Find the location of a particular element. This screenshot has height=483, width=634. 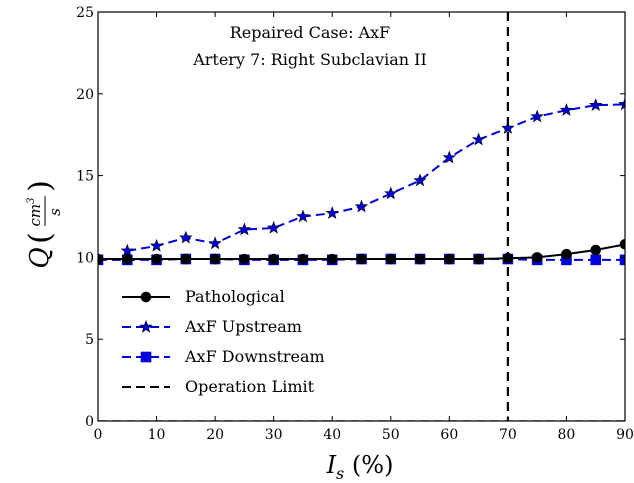

y-axis-label-numerator: cm3 is located at coordinates (35, 212).